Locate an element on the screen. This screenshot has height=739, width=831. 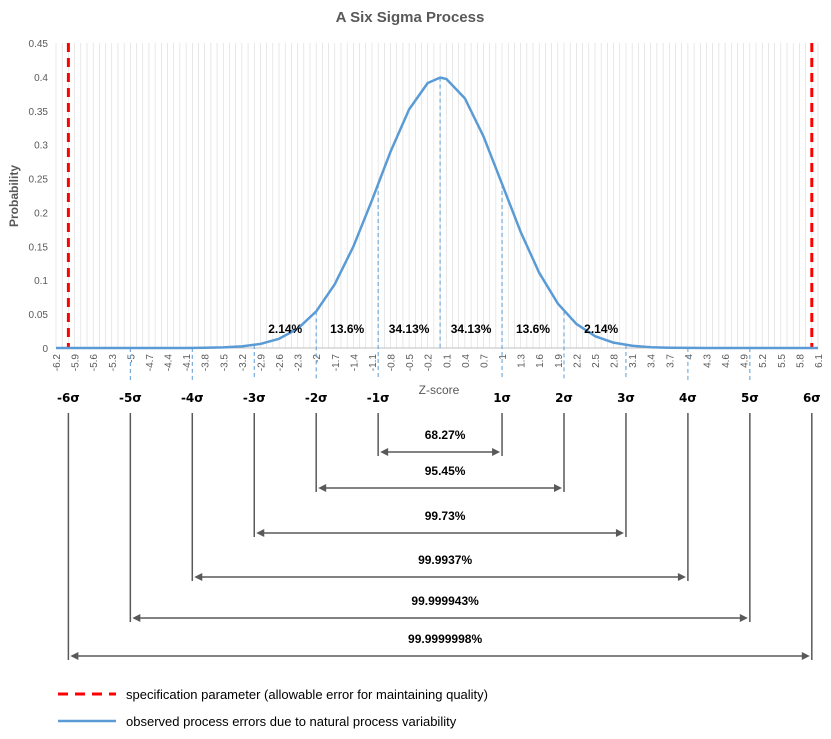
region-percent-labels: 2.14% 13.6% 34.13% 34.13% 13.6% 2.14% is located at coordinates (443, 329).